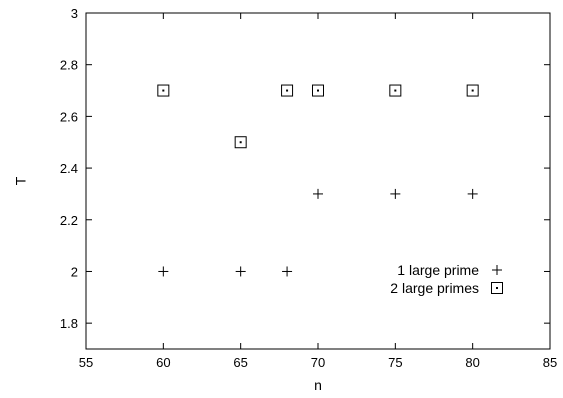 The width and height of the screenshot is (563, 398). Describe the element at coordinates (163, 362) in the screenshot. I see `x-tick-label: 60` at that location.